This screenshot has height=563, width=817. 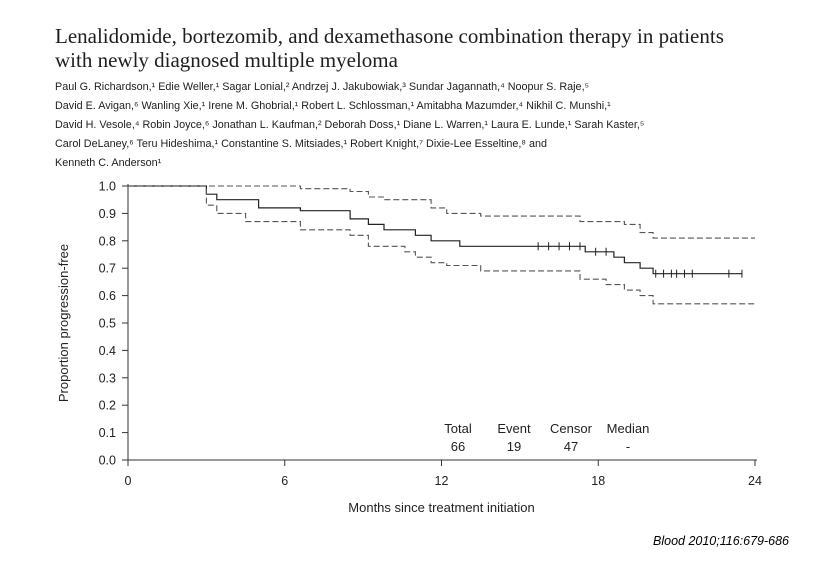 What do you see at coordinates (571, 428) in the screenshot?
I see `table-header: Censor` at bounding box center [571, 428].